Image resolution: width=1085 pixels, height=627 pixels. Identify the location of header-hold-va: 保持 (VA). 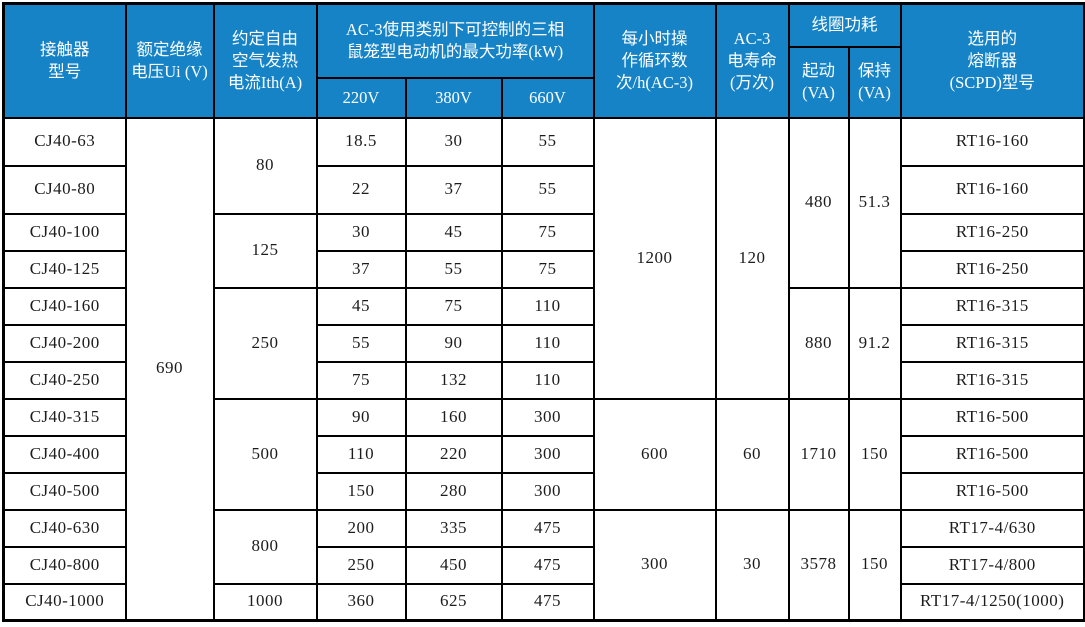
(874, 82).